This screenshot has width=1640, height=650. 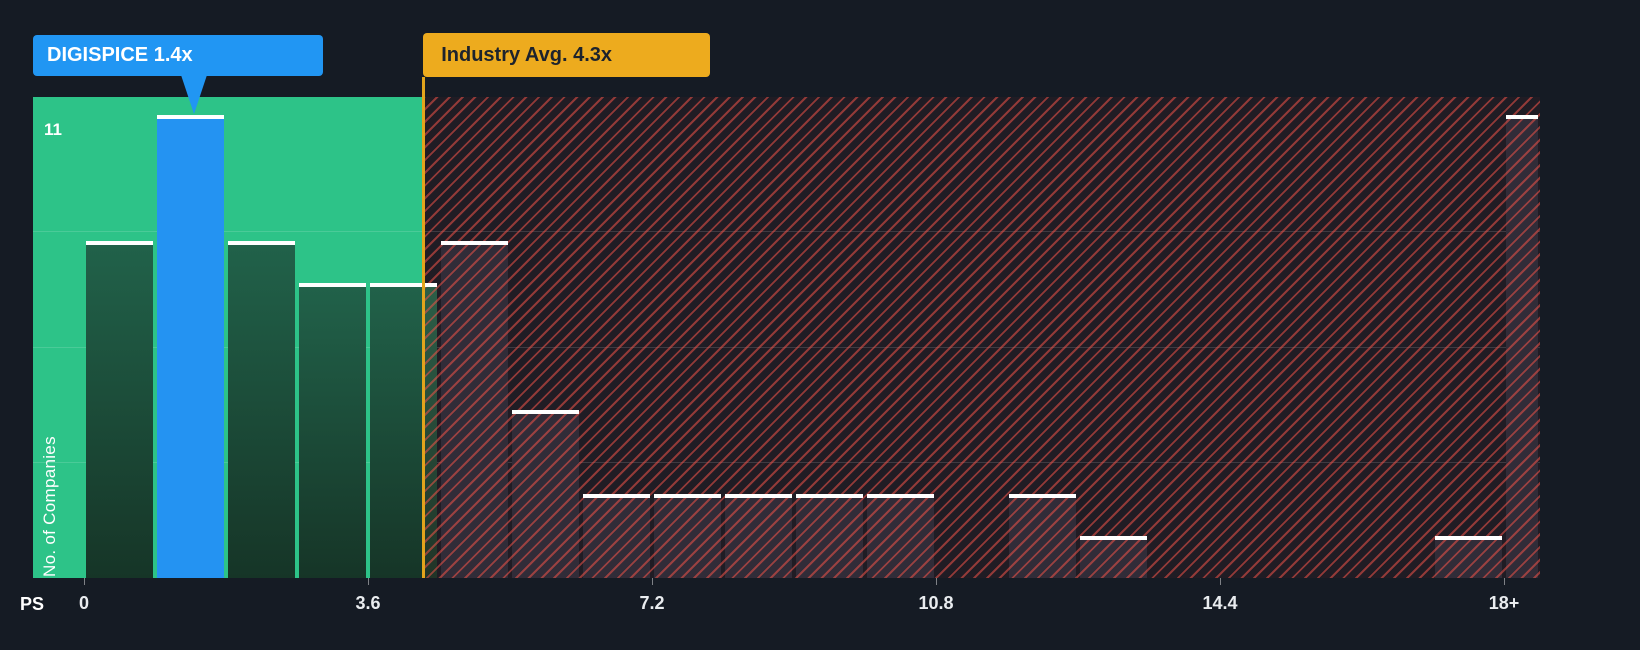 What do you see at coordinates (368, 603) in the screenshot?
I see `x-tick-label: 3.6` at bounding box center [368, 603].